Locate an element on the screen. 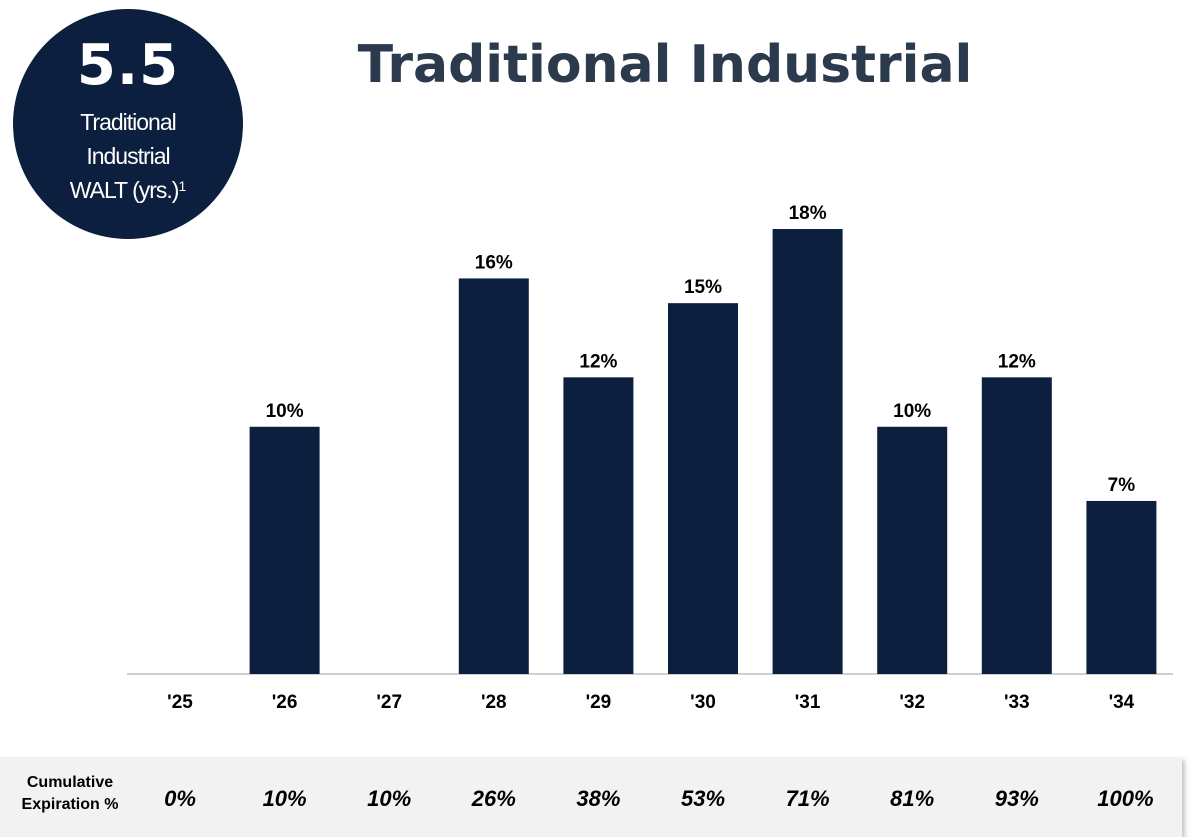 This screenshot has height=837, width=1191. x-tick-label-7: '32 is located at coordinates (912, 702).